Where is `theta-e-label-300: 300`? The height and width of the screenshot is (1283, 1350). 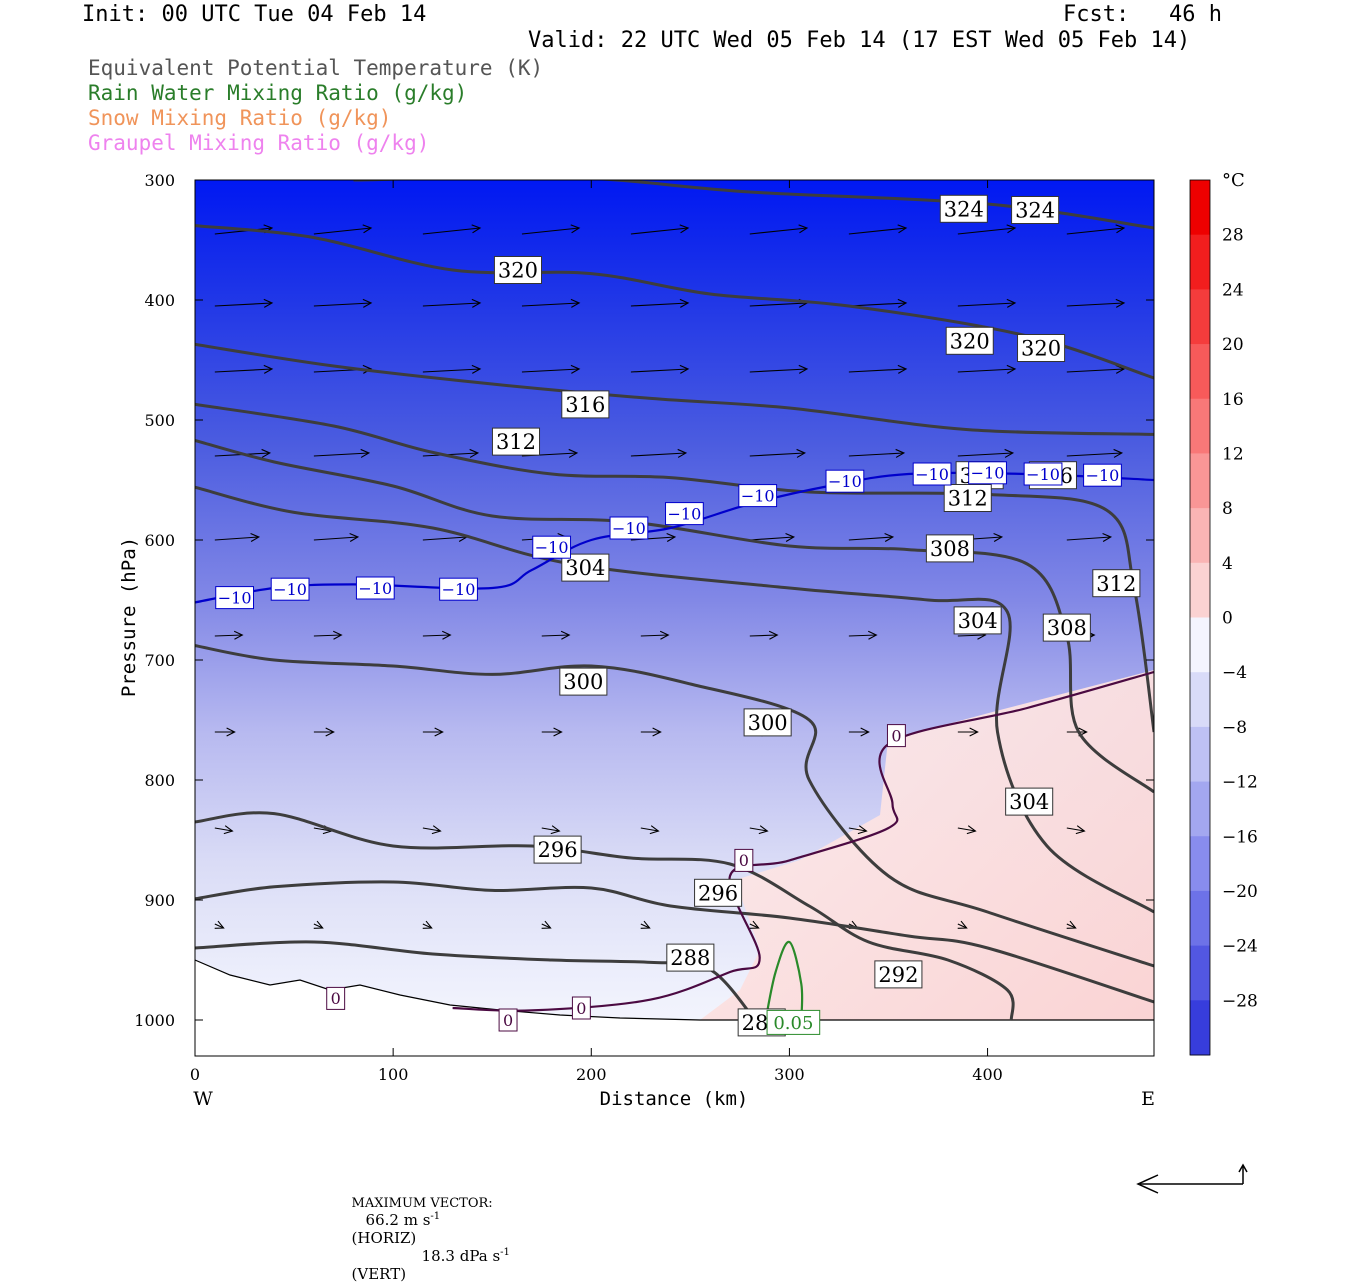 theta-e-label-300: 300 is located at coordinates (767, 722).